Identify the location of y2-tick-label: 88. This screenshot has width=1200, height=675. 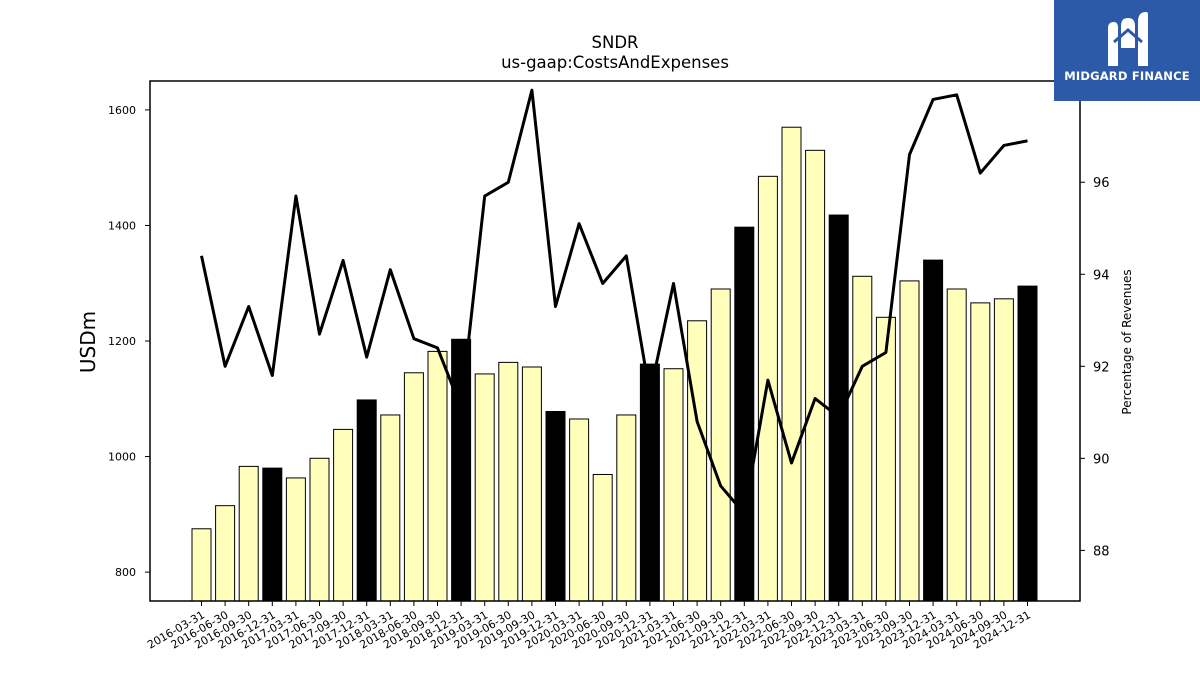
(1101, 551).